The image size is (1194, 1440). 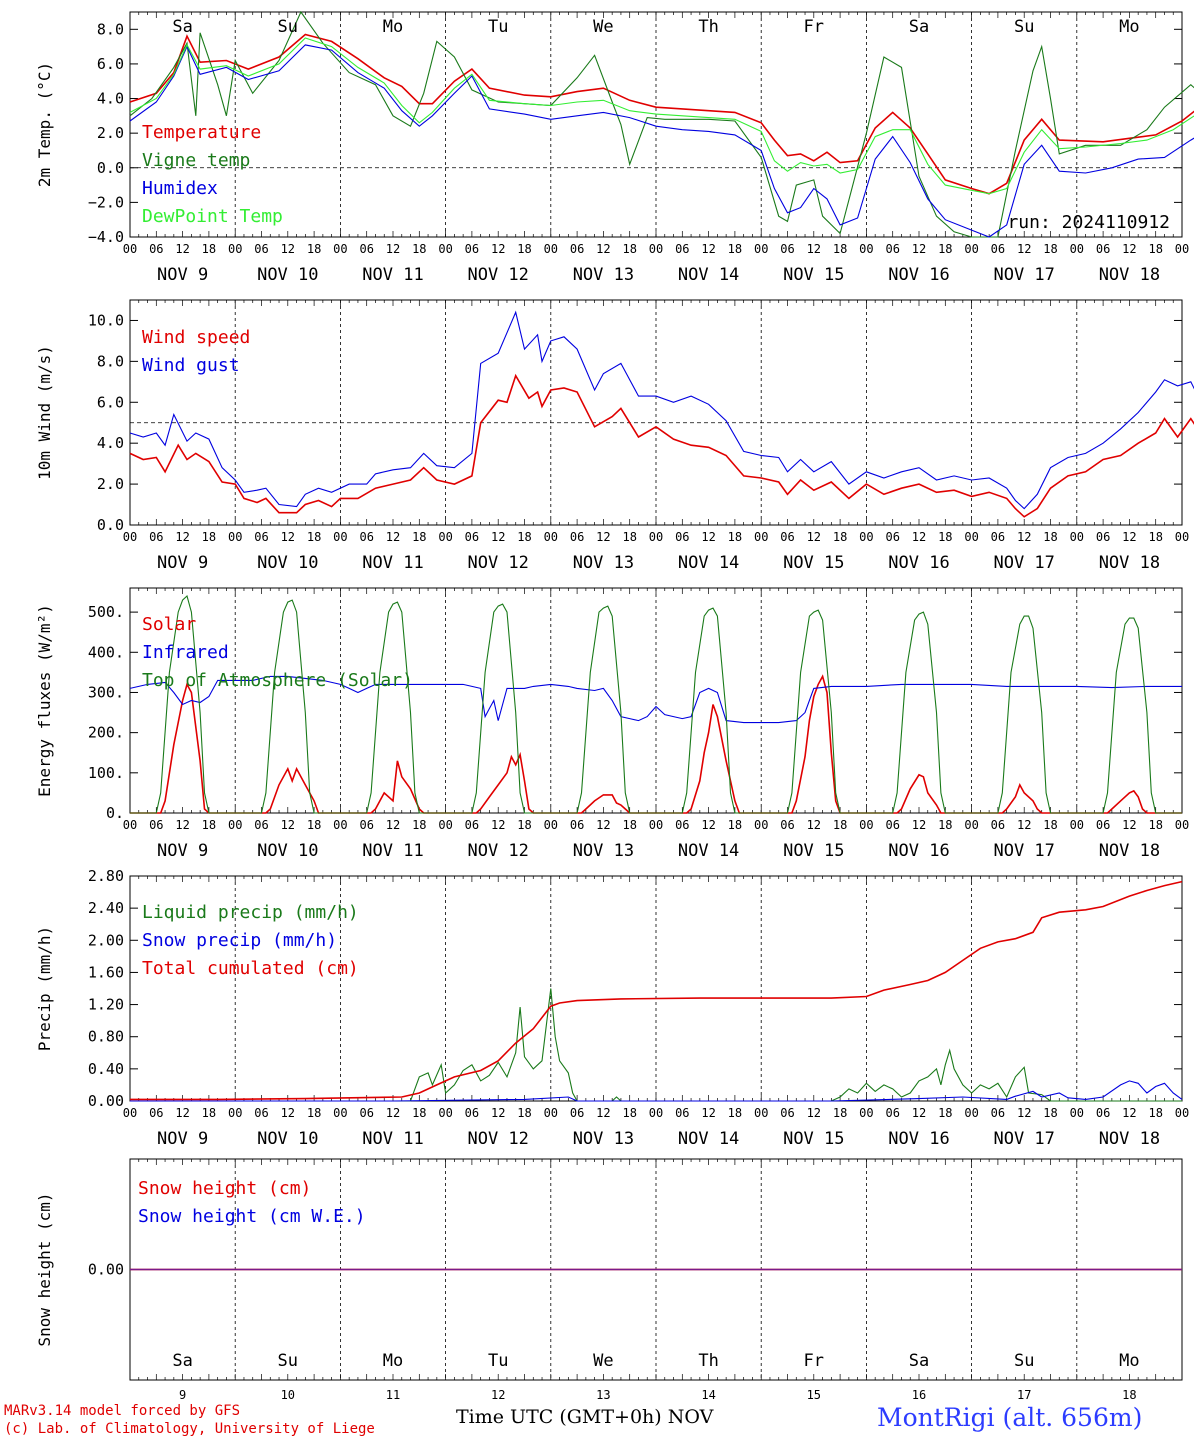 What do you see at coordinates (44, 988) in the screenshot?
I see `y-axis-label: Precip (mm/h)` at bounding box center [44, 988].